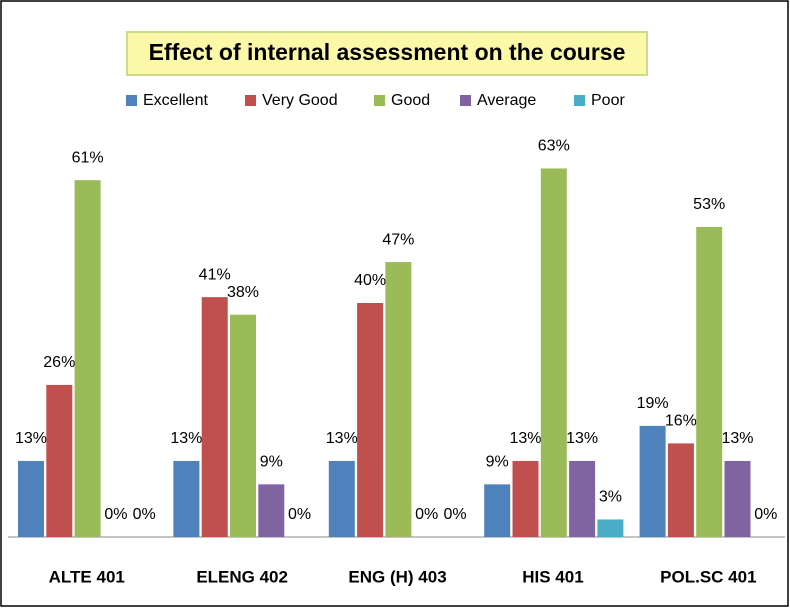 This screenshot has height=608, width=790. Describe the element at coordinates (370, 280) in the screenshot. I see `value-label: 40%` at that location.